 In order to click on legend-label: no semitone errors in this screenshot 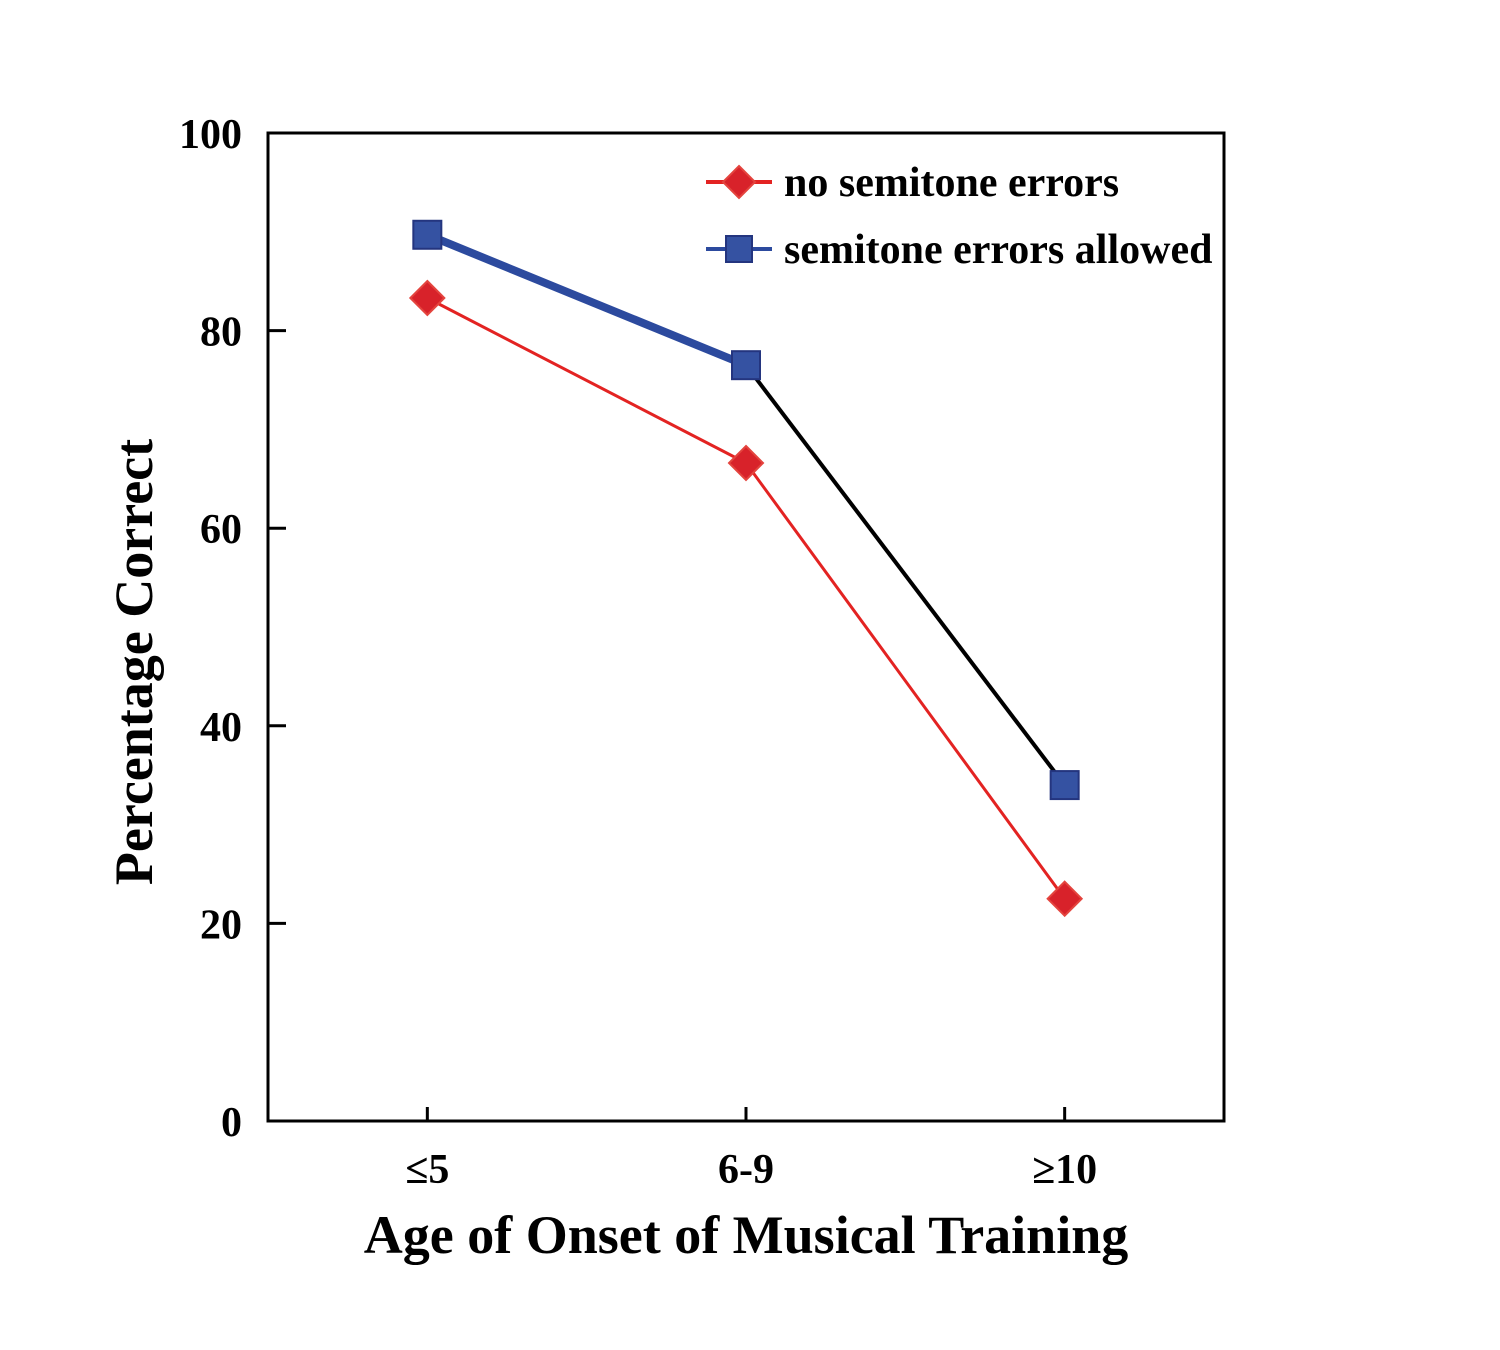, I will do `click(951, 183)`.